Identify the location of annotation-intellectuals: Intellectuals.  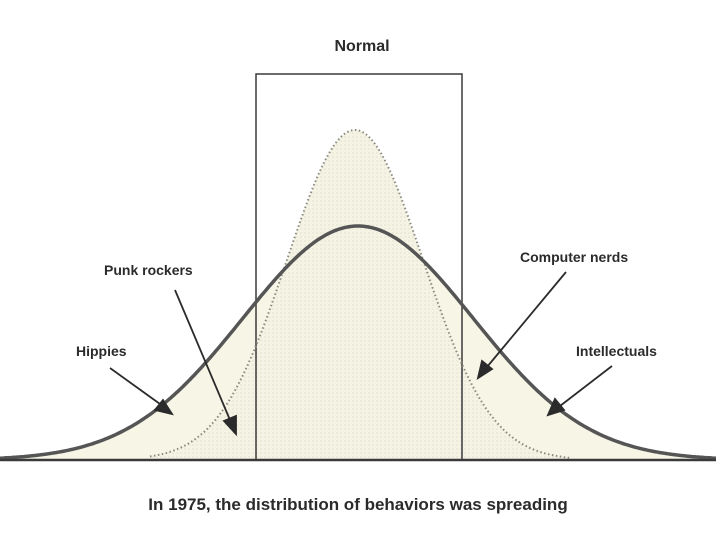
(616, 351).